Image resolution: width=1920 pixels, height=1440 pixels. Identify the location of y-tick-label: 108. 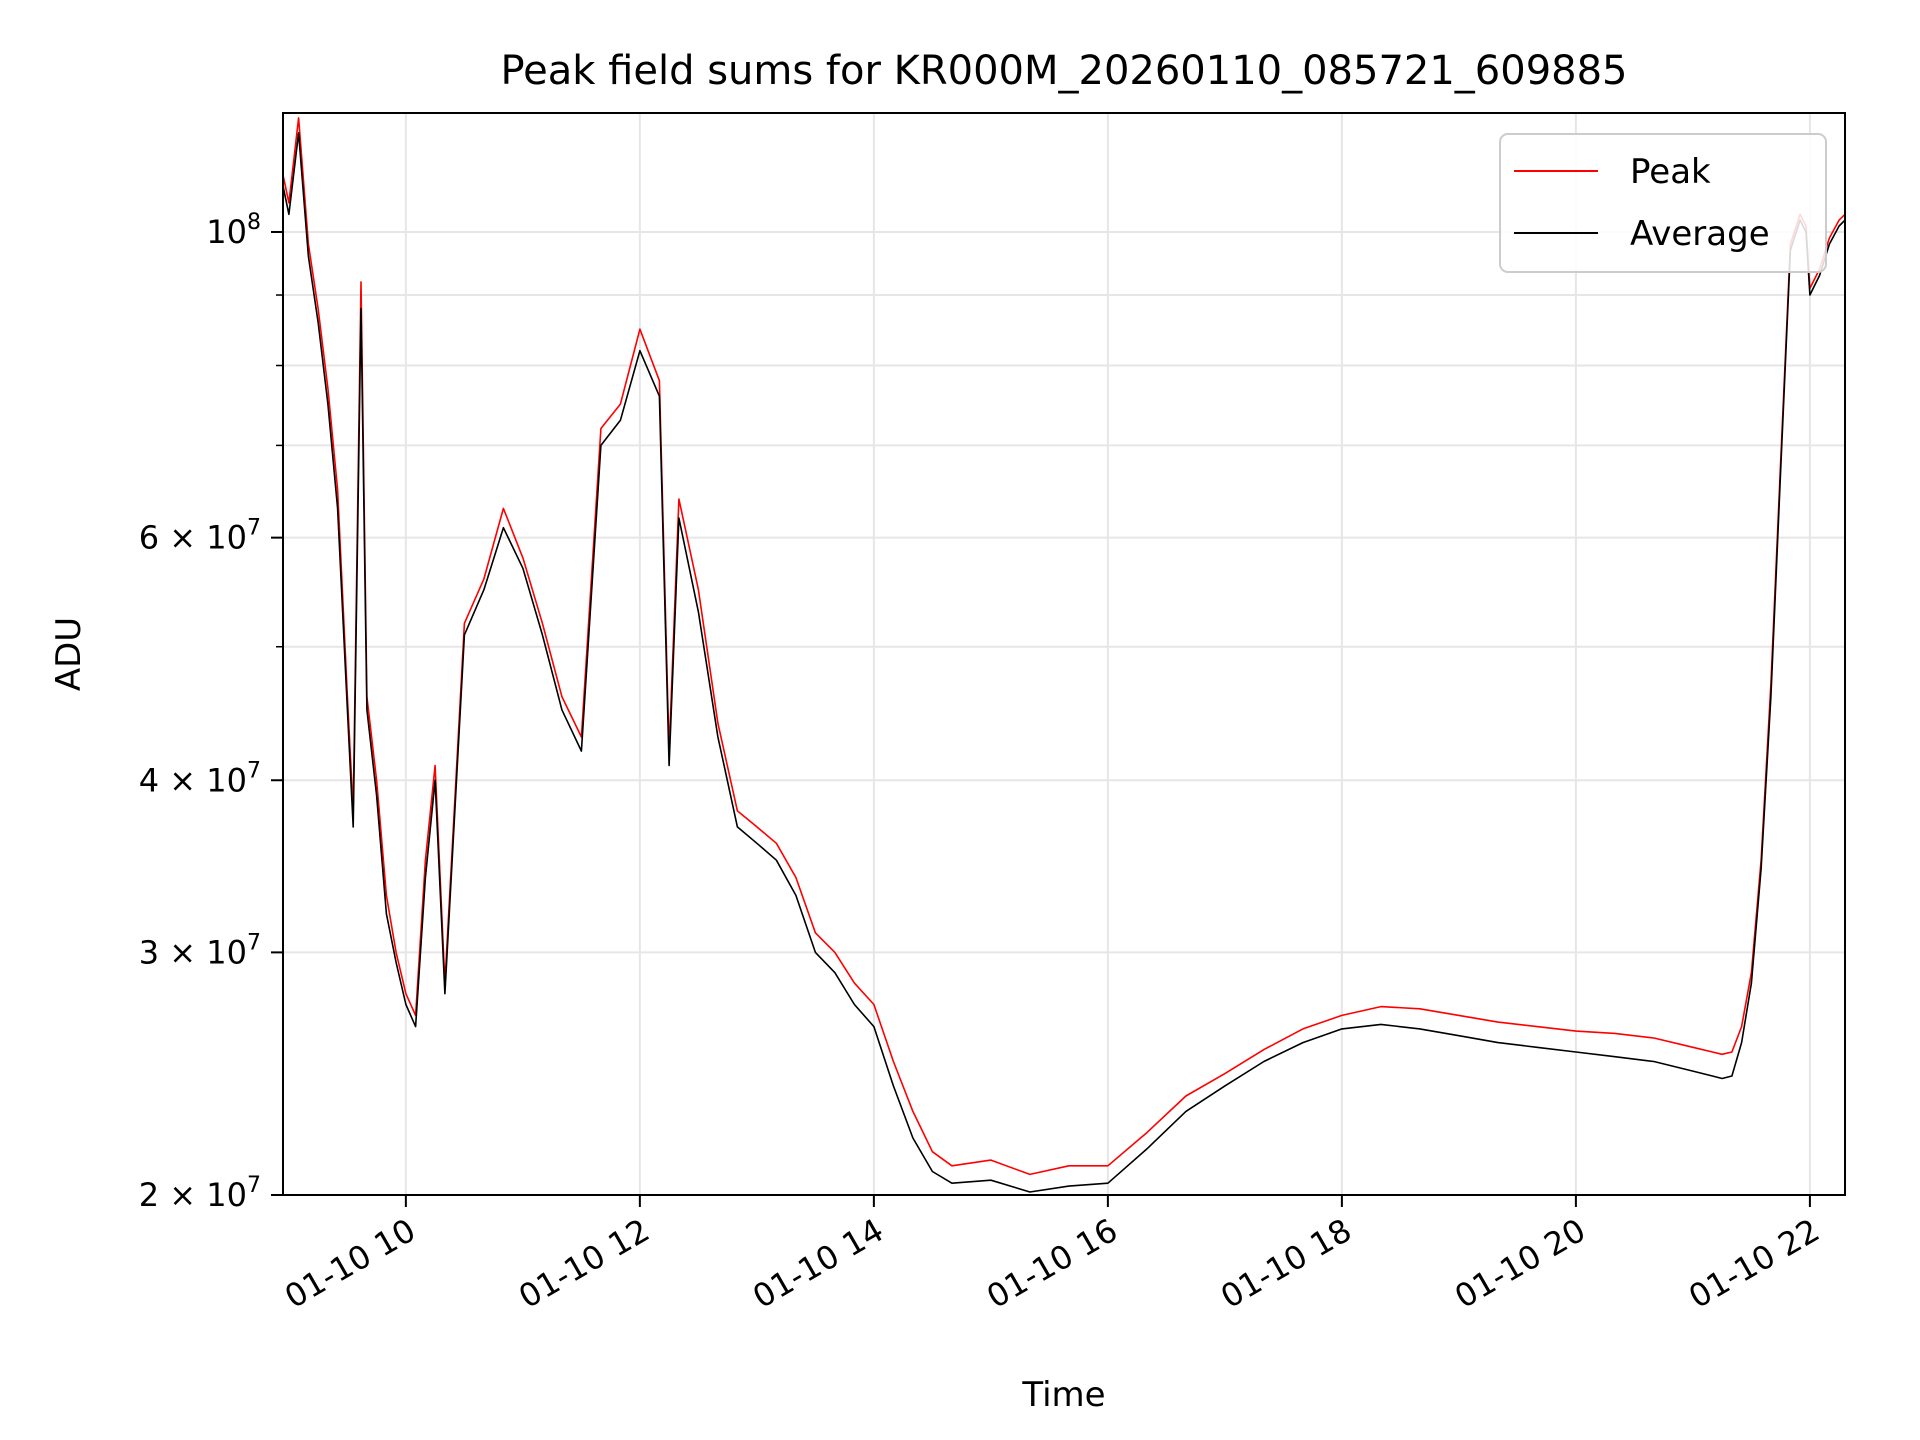
(233, 230).